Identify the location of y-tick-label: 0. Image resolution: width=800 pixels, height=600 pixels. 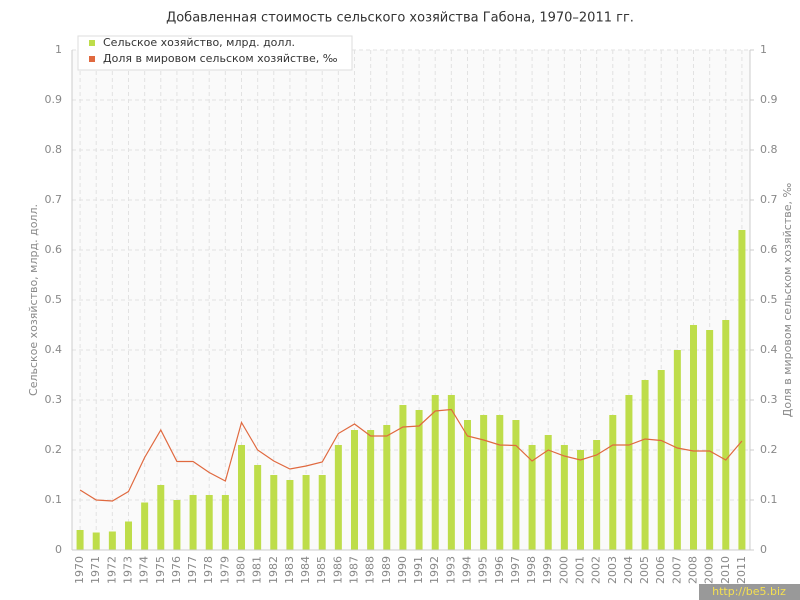
(58, 549).